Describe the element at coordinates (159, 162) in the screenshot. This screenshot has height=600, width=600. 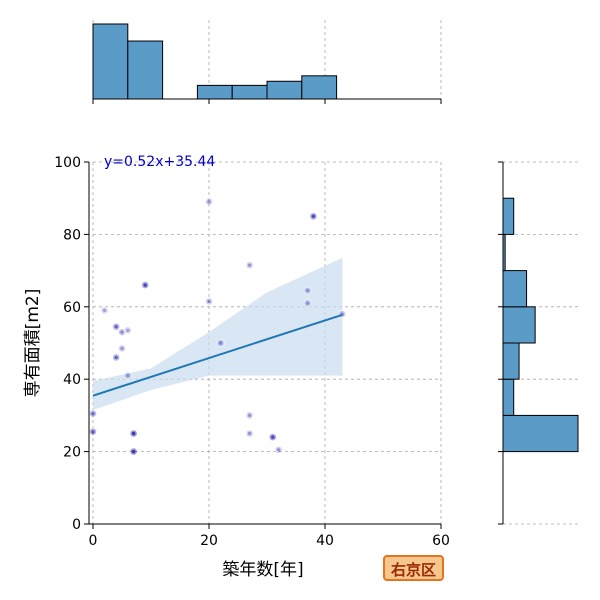
I see `regression-equation: y=0.52x+35.44` at that location.